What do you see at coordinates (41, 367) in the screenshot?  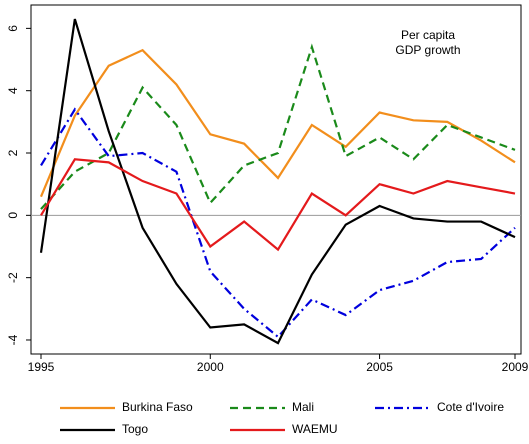 I see `x-tick-label: 1995` at bounding box center [41, 367].